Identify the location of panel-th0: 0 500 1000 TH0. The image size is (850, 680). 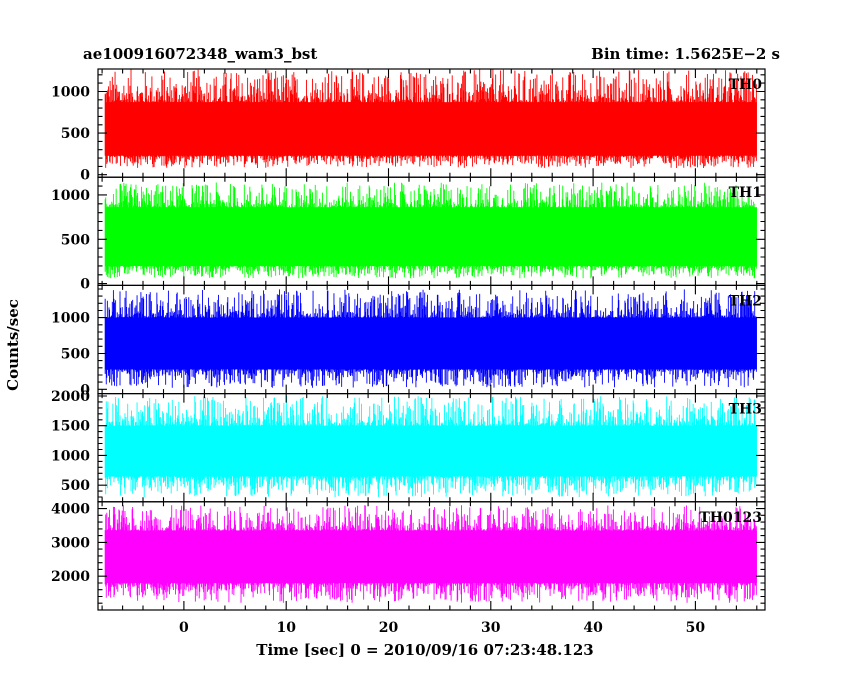
(408, 126).